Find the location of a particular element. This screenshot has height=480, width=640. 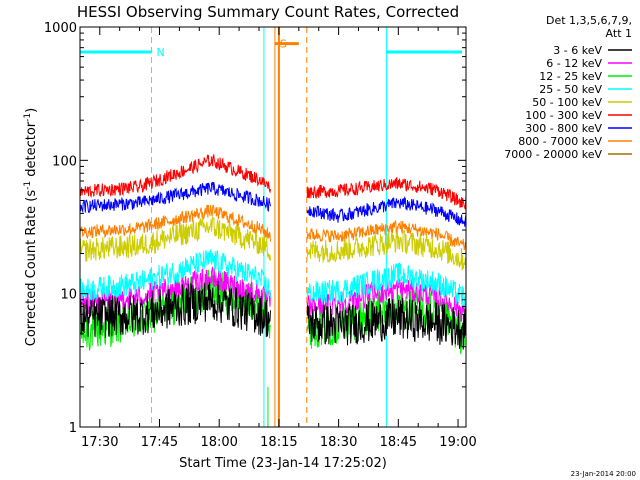

legend-header-line-1: Det 1,3,5,6,7,9, is located at coordinates (589, 20).